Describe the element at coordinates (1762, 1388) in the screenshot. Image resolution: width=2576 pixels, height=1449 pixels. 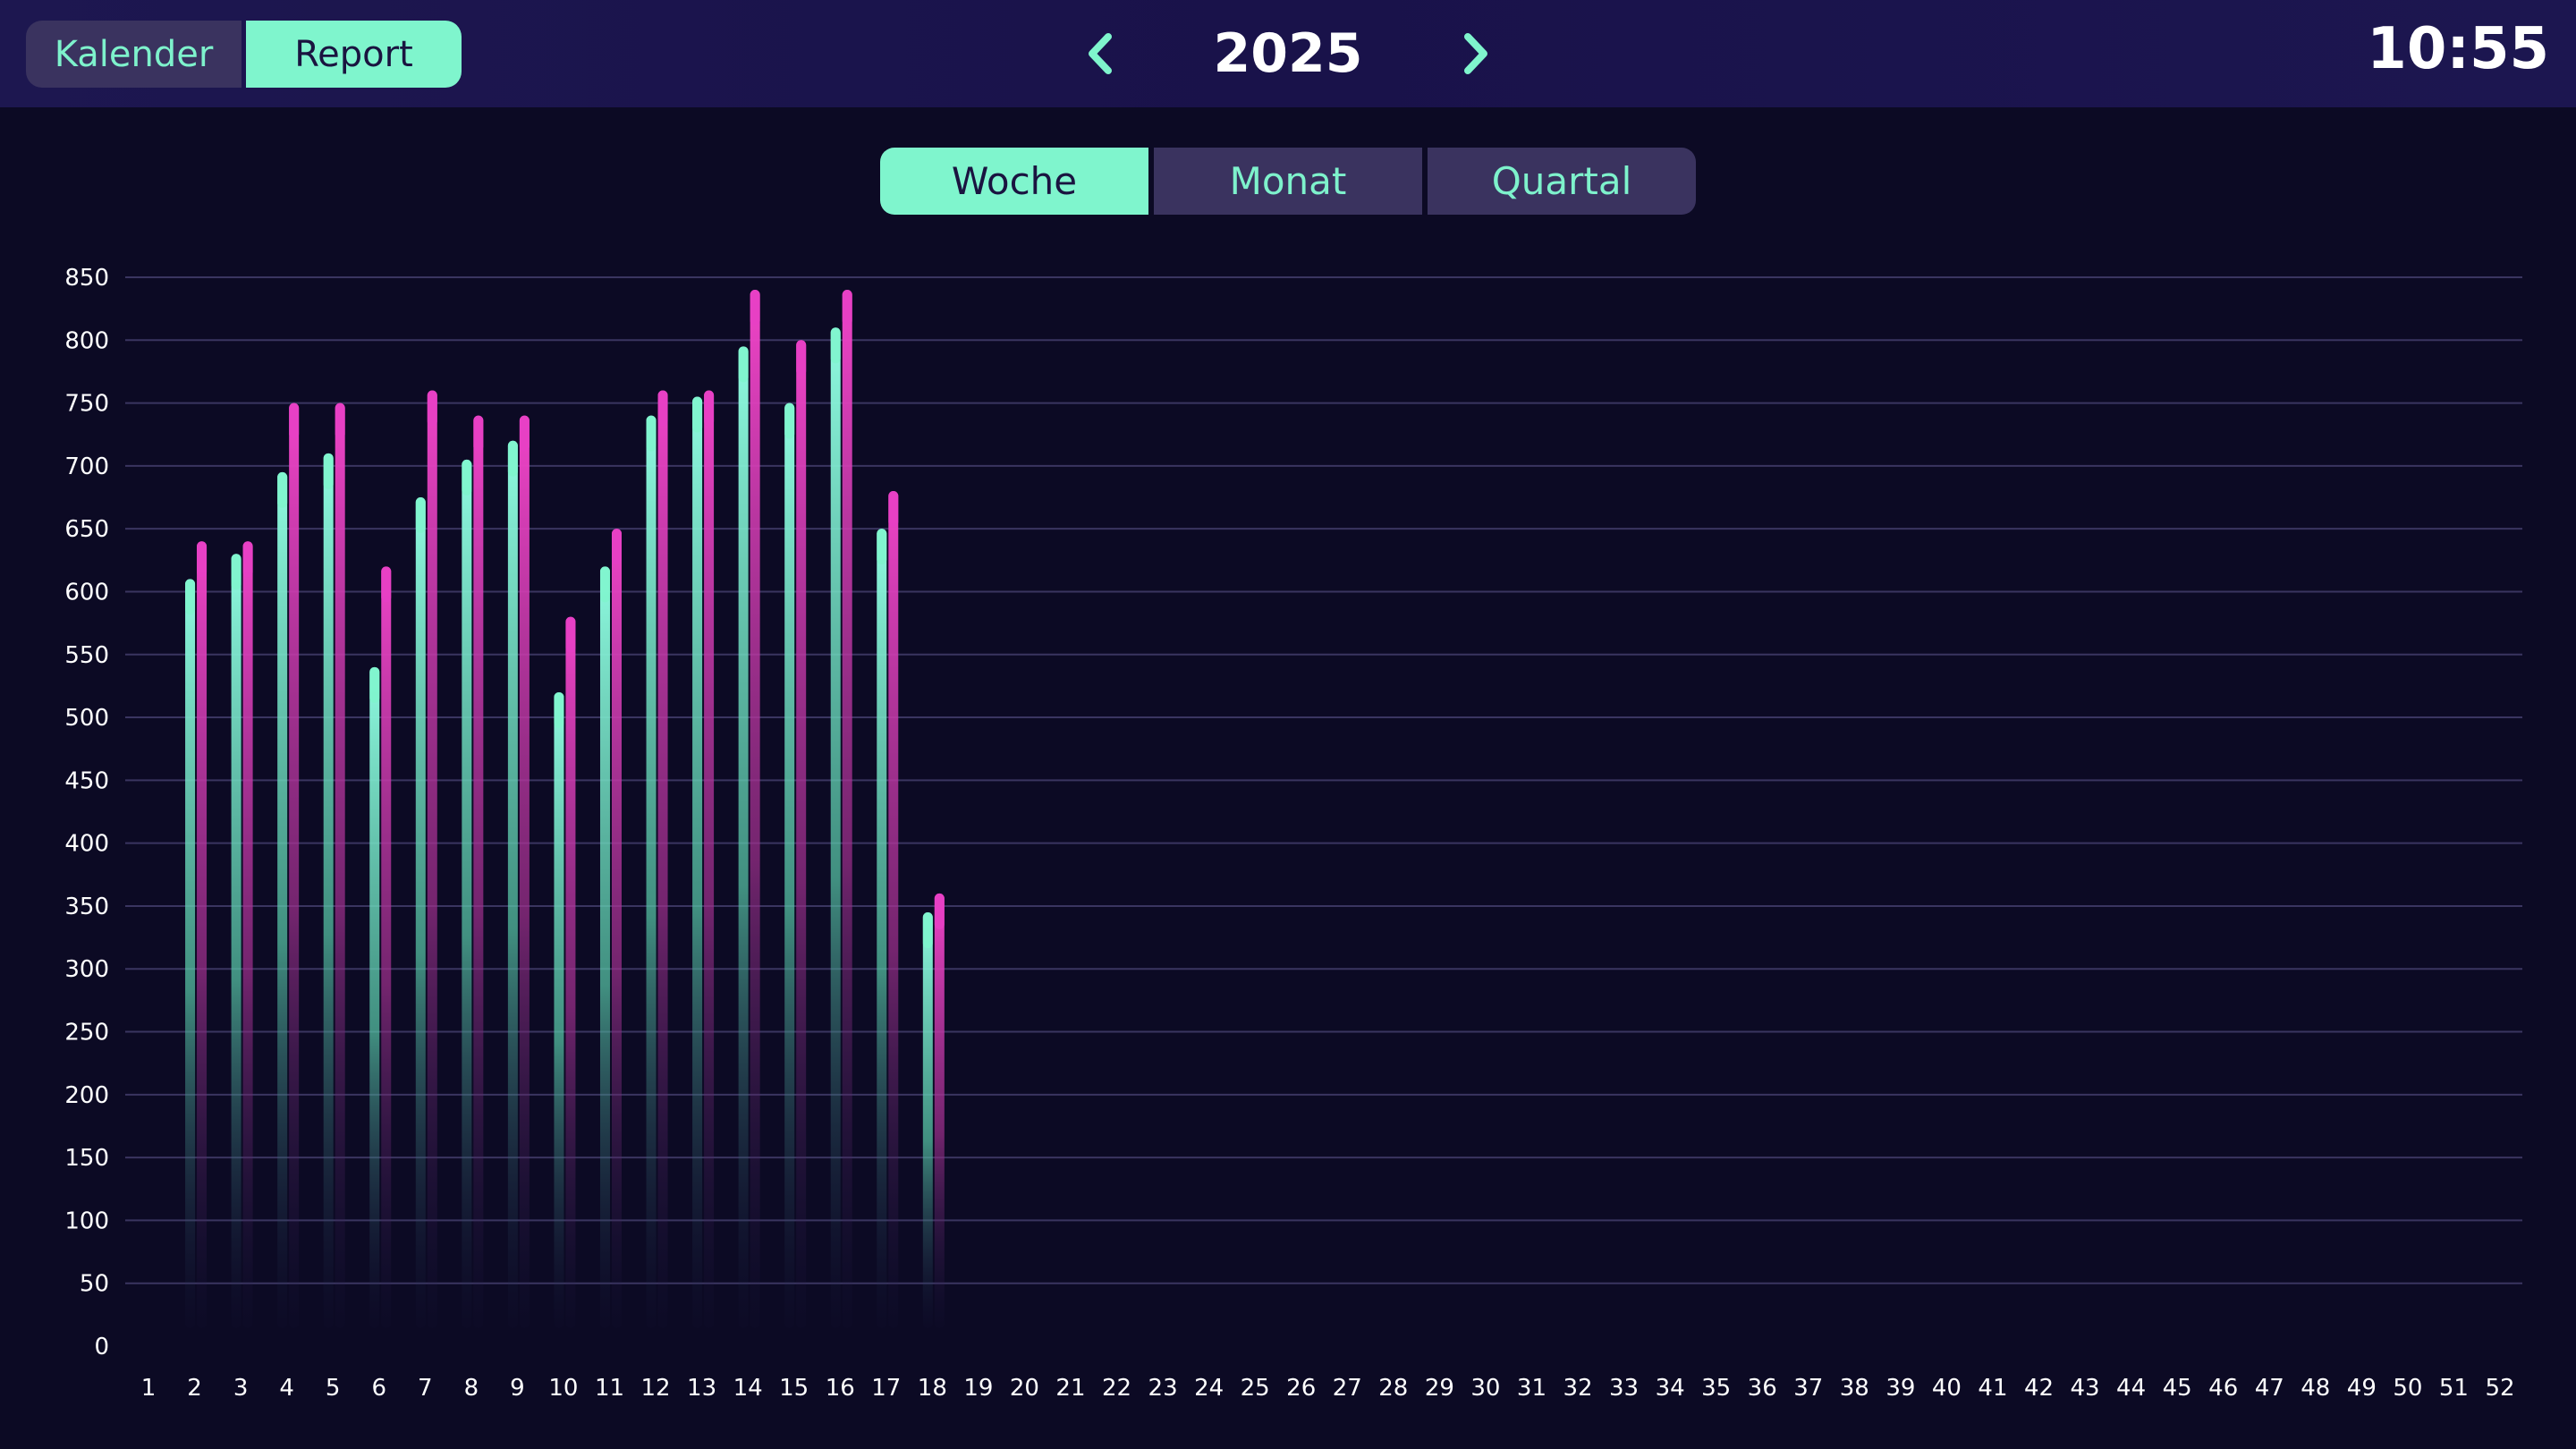
I see `x-tick-label: 36` at that location.